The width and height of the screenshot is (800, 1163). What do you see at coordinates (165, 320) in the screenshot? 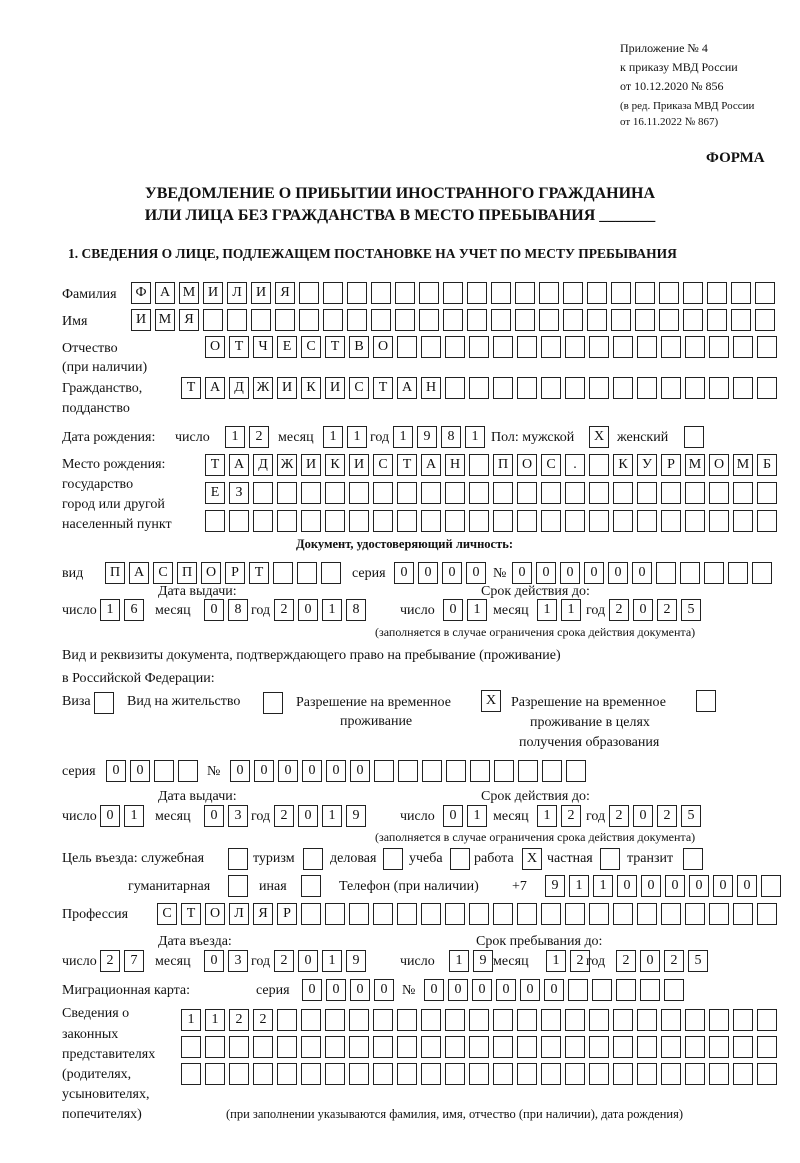
I see `char-cell: М` at bounding box center [165, 320].